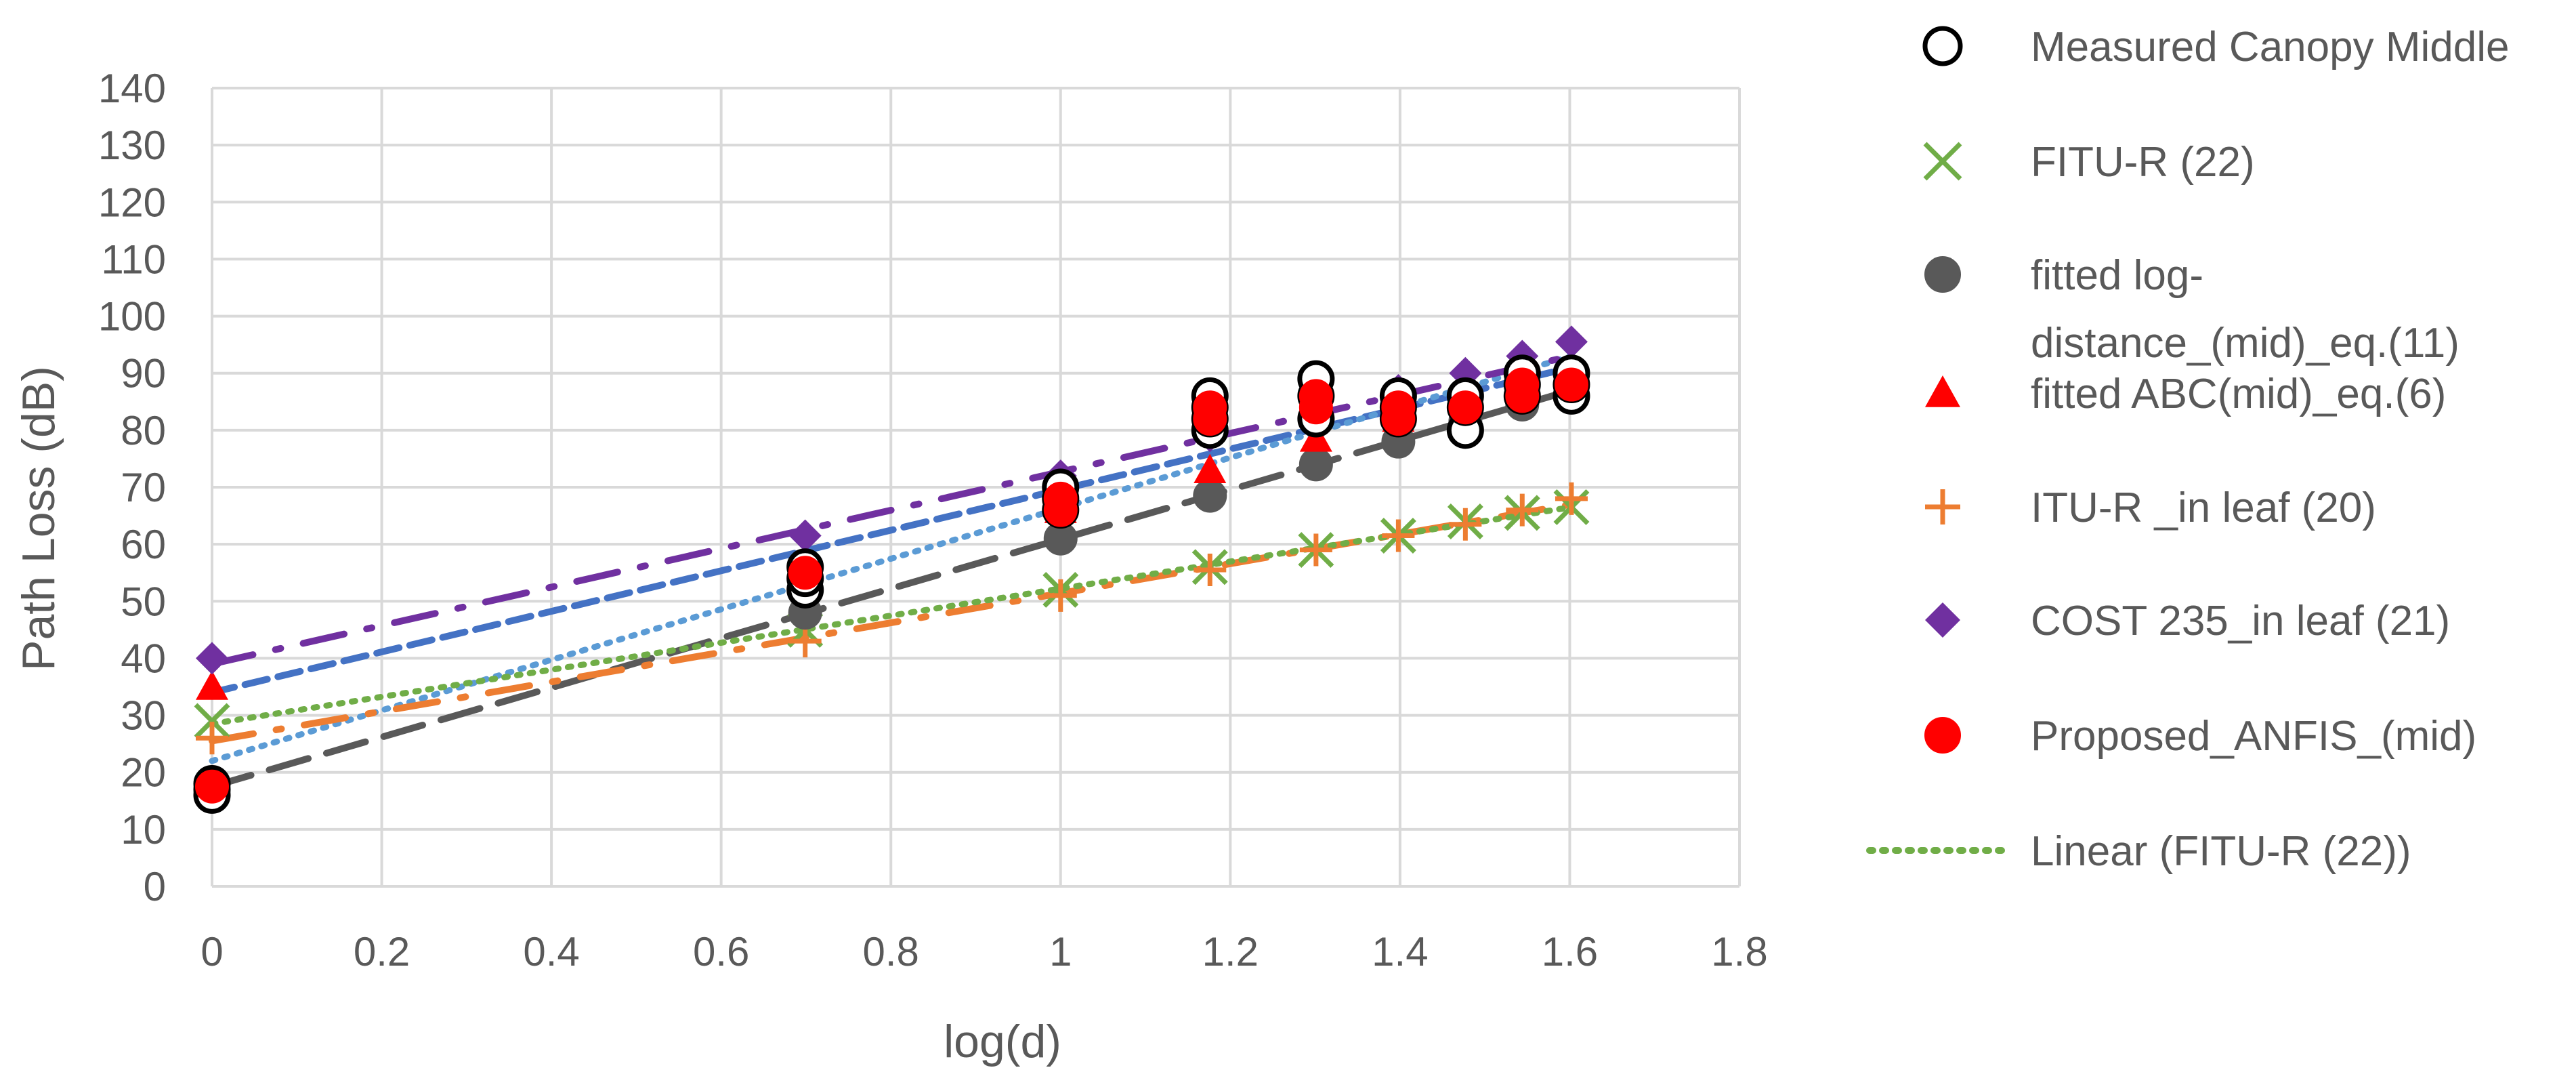 This screenshot has width=2576, height=1091. Describe the element at coordinates (143, 544) in the screenshot. I see `y-tick-label: 60` at that location.